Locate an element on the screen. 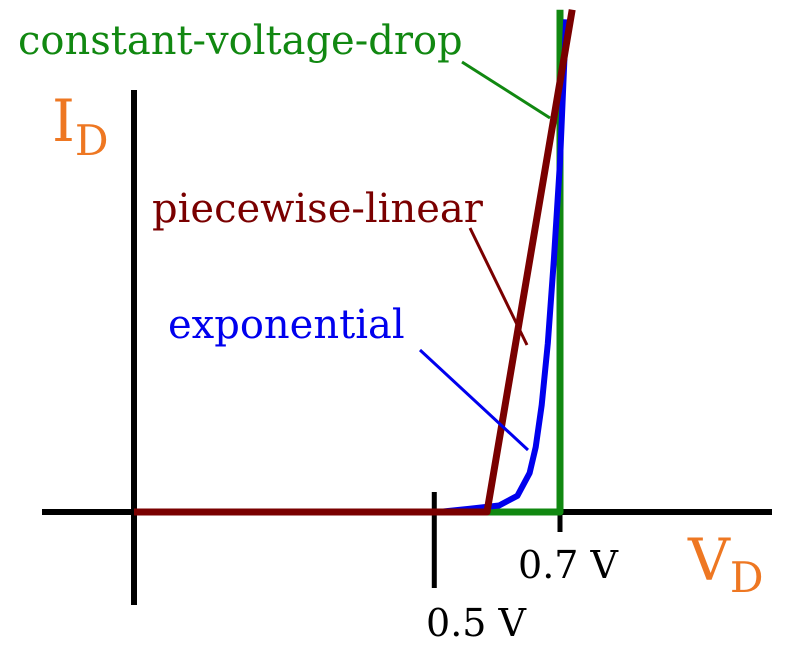 This screenshot has height=657, width=801. y-axis-label: ID is located at coordinates (80, 126).